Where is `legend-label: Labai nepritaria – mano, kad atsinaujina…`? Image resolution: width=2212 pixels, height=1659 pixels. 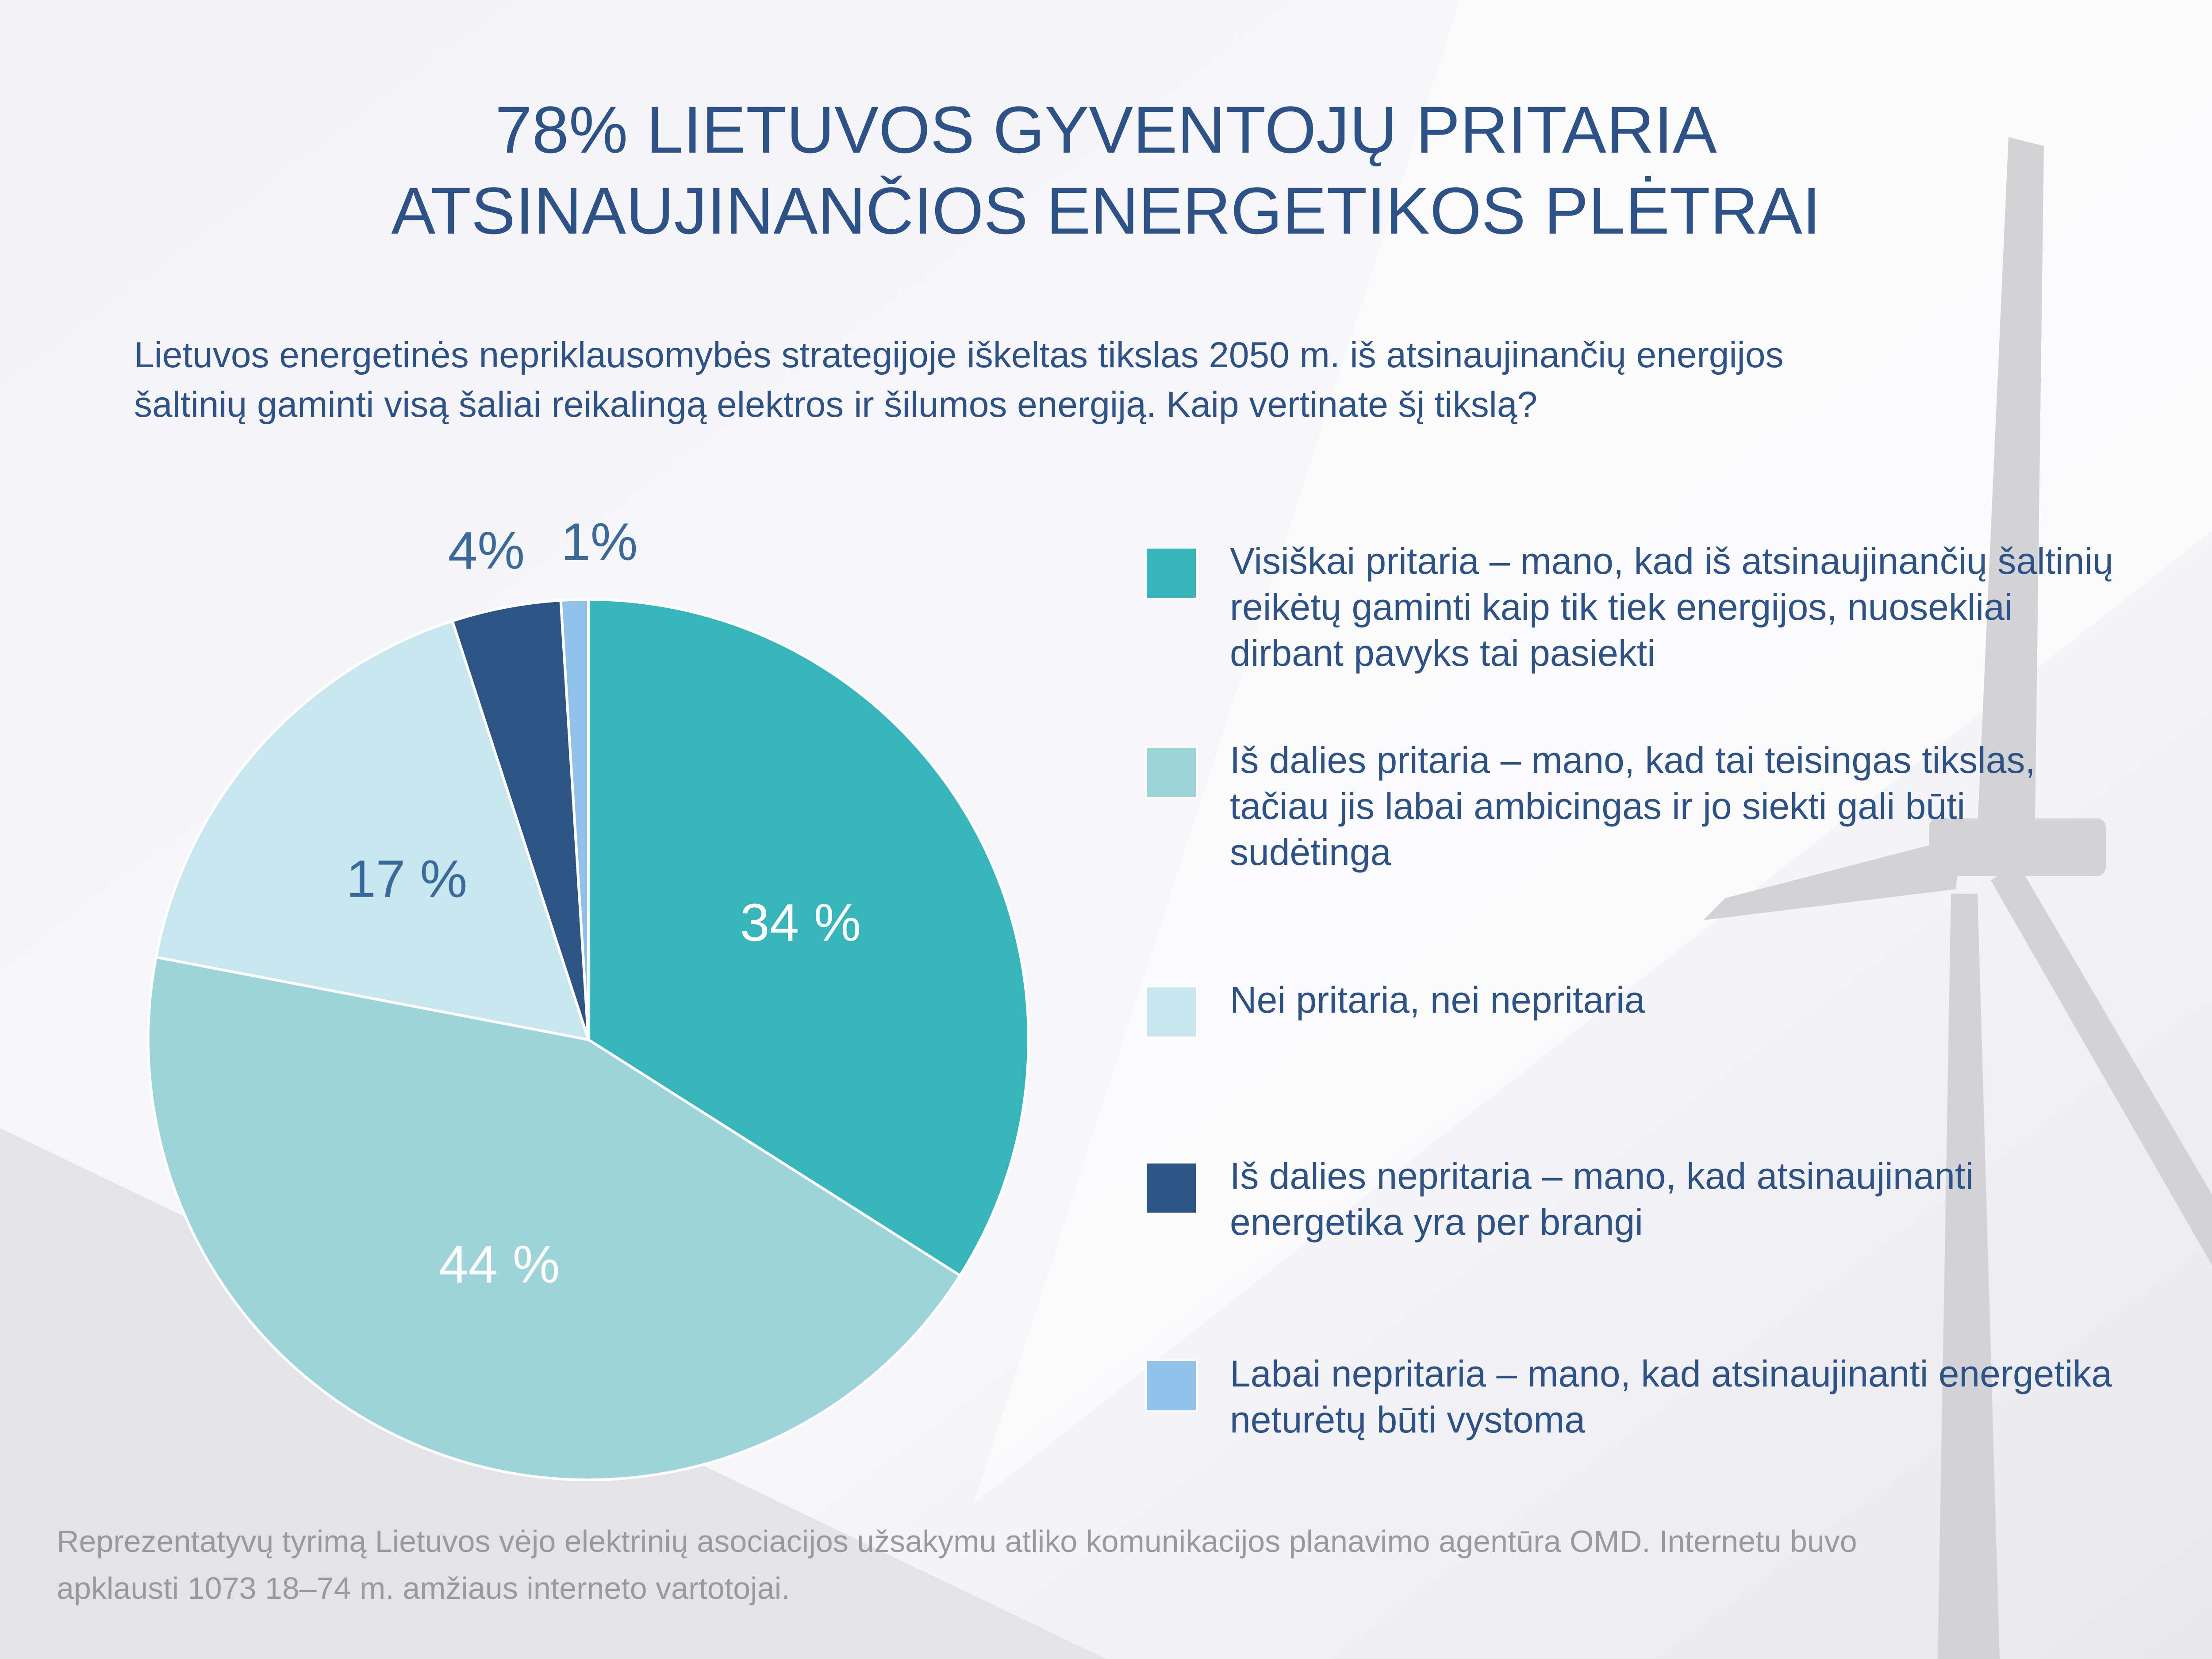
legend-label: Labai nepritaria – mano, kad atsinaujina… is located at coordinates (1671, 1397).